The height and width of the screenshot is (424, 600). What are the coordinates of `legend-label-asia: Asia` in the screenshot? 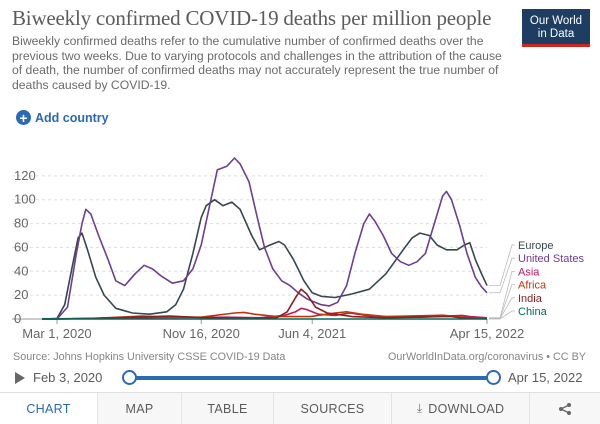 It's located at (529, 272).